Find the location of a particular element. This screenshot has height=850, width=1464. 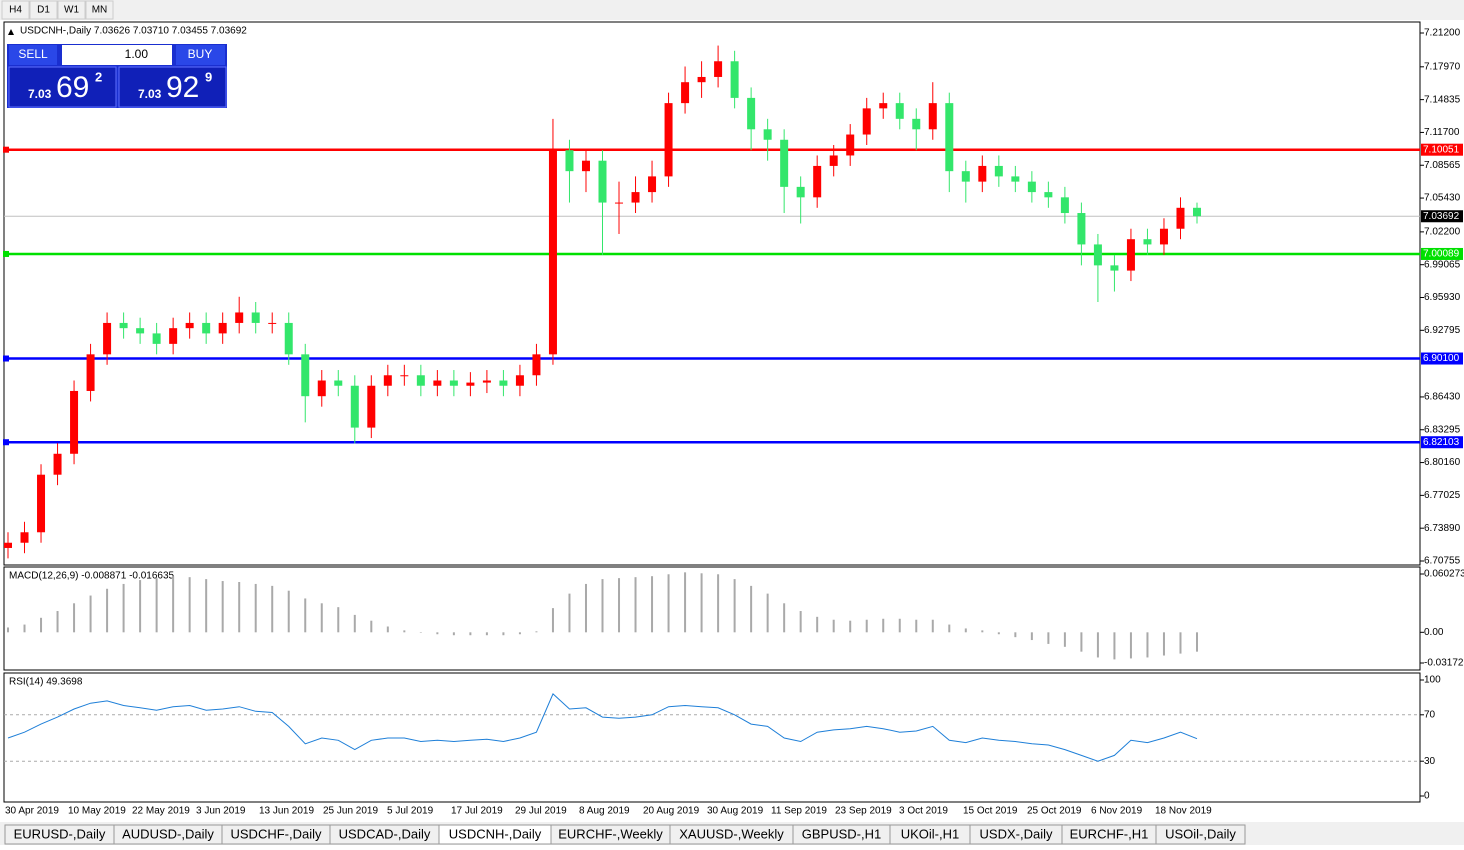

sell-button is located at coordinates (33, 55).